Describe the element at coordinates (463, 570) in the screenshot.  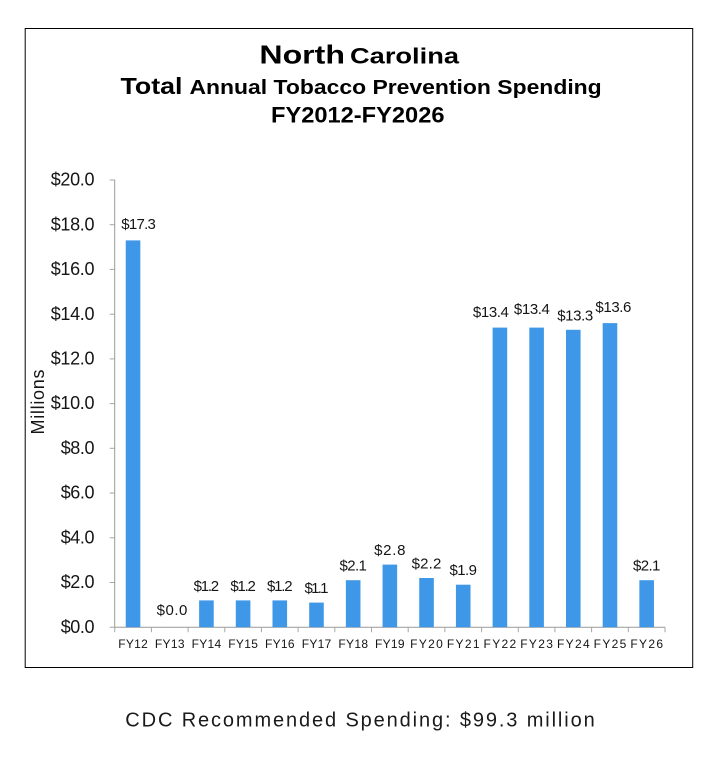
I see `svg-text: $1.9` at that location.